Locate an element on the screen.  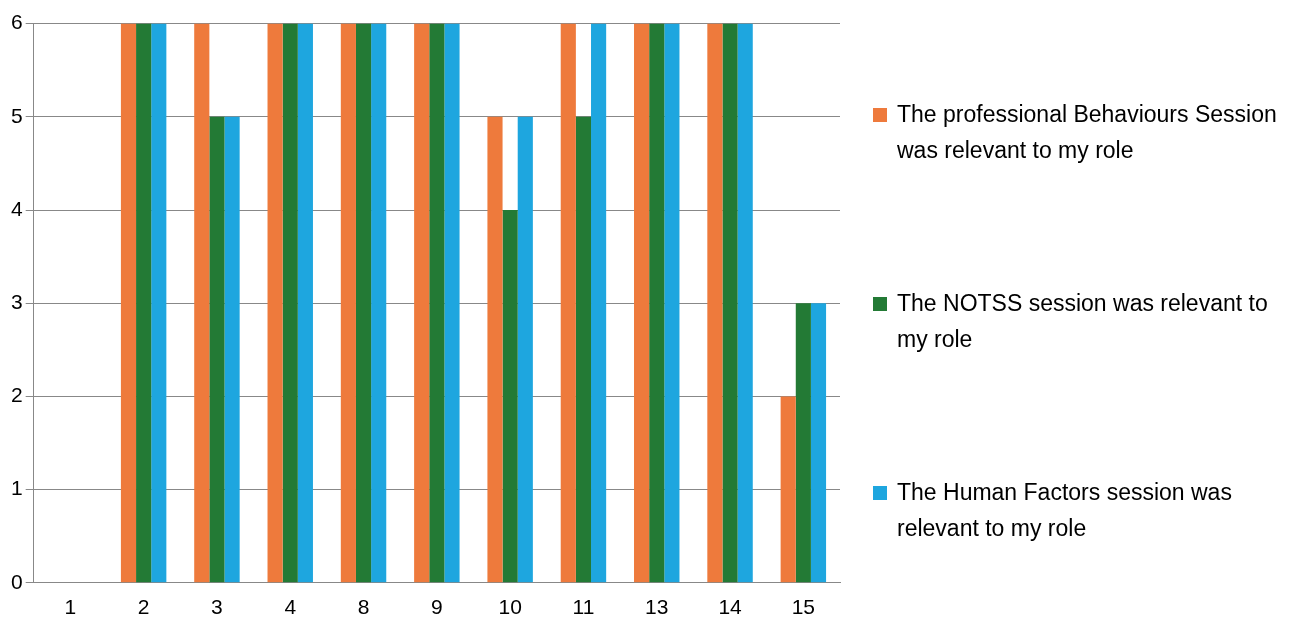
y-tick-label: 1 is located at coordinates (16, 488).